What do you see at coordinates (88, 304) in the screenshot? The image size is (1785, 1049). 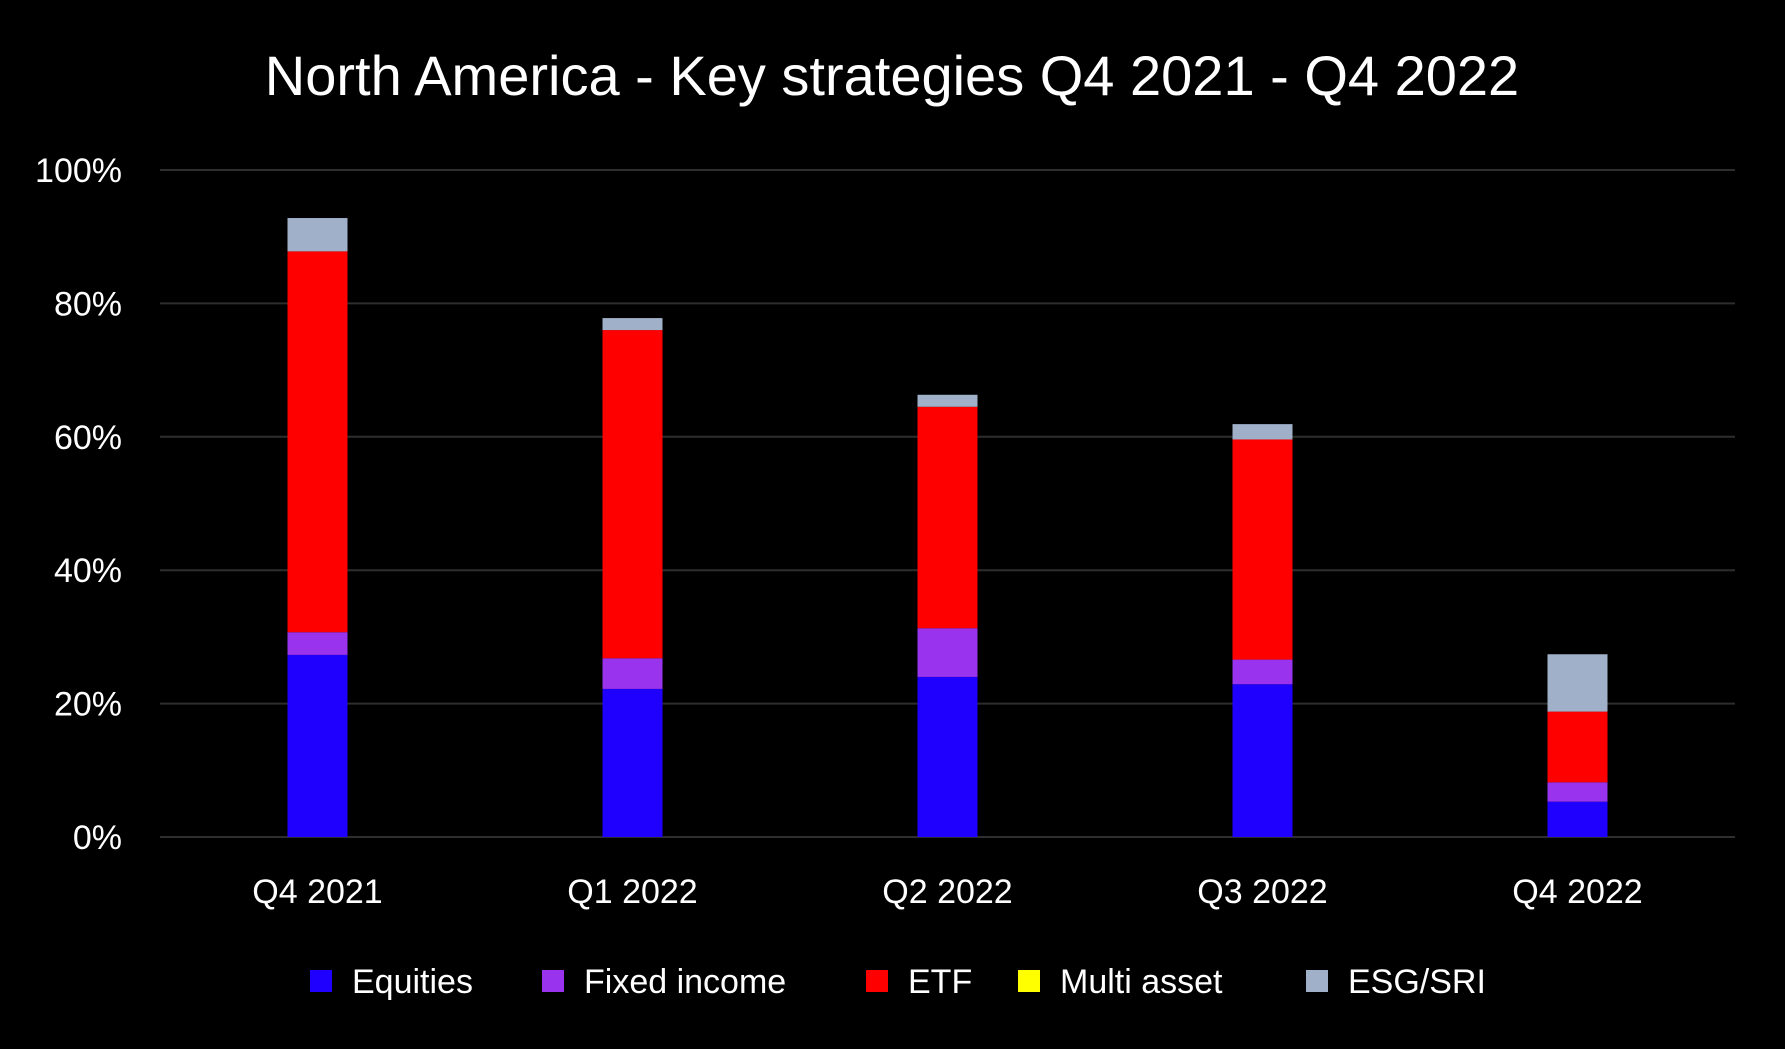 I see `y-tick-label: 80%` at bounding box center [88, 304].